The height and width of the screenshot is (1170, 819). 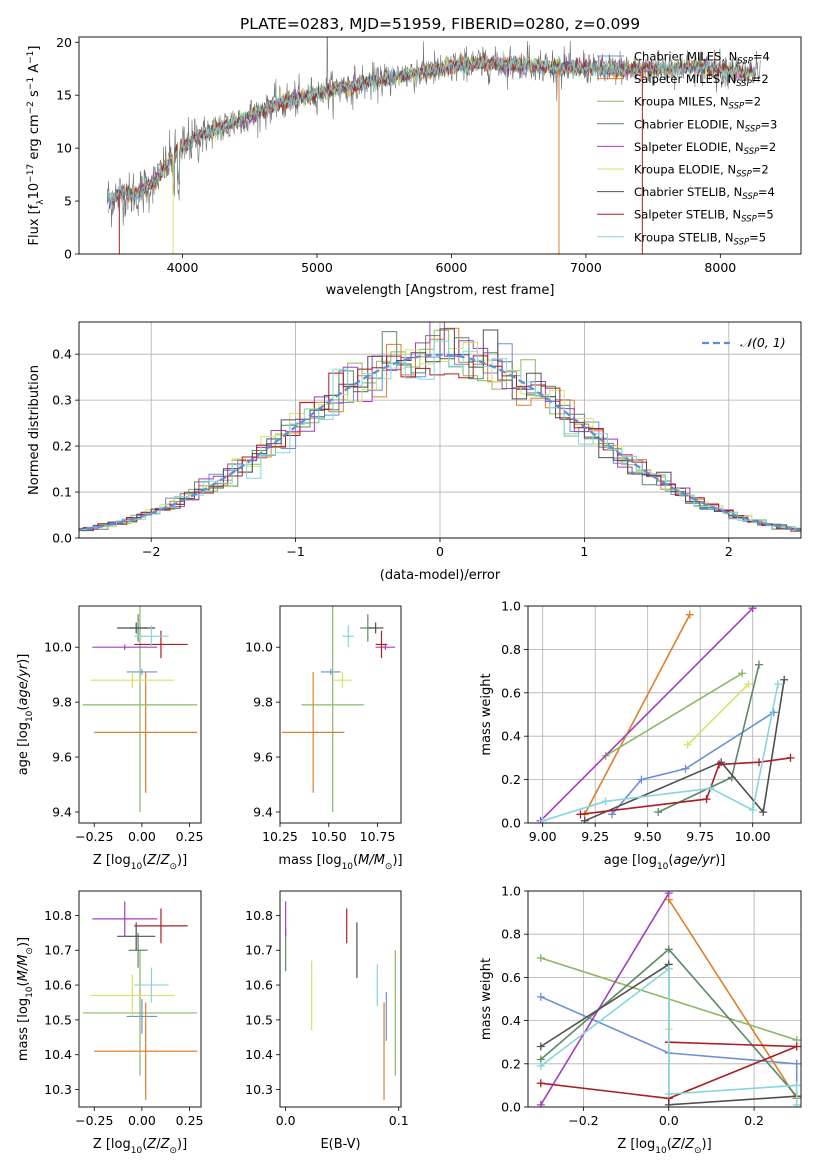 I want to click on y-tick-label: 10.5, so click(x=259, y=1019).